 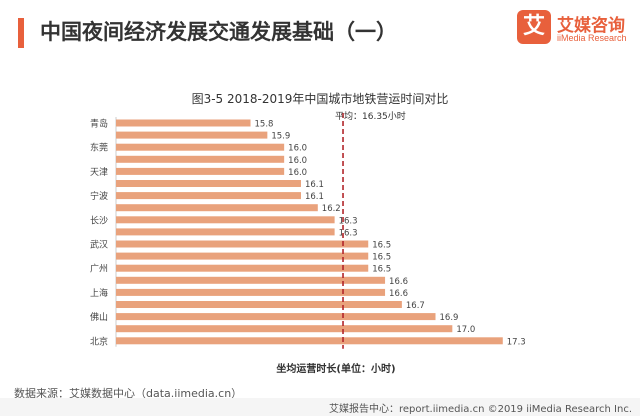 What do you see at coordinates (280, 137) in the screenshot?
I see `bar-value-label: 15.9` at bounding box center [280, 137].